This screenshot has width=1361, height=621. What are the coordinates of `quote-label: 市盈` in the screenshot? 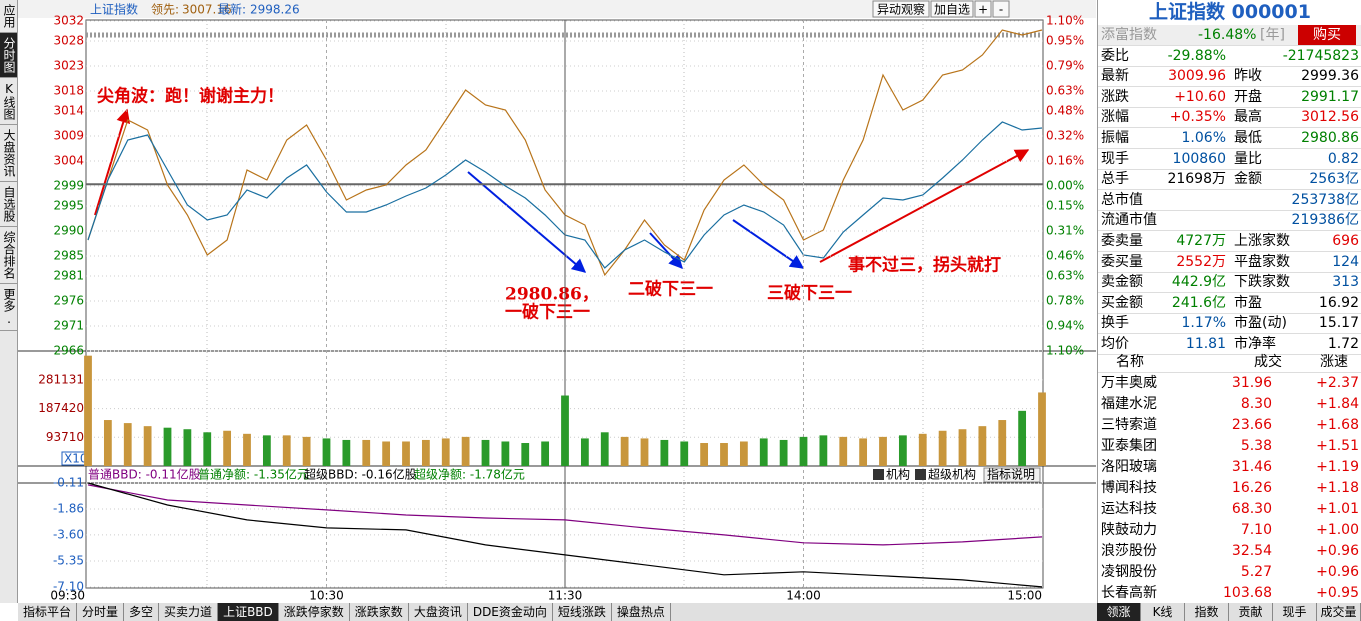 It's located at (1248, 302).